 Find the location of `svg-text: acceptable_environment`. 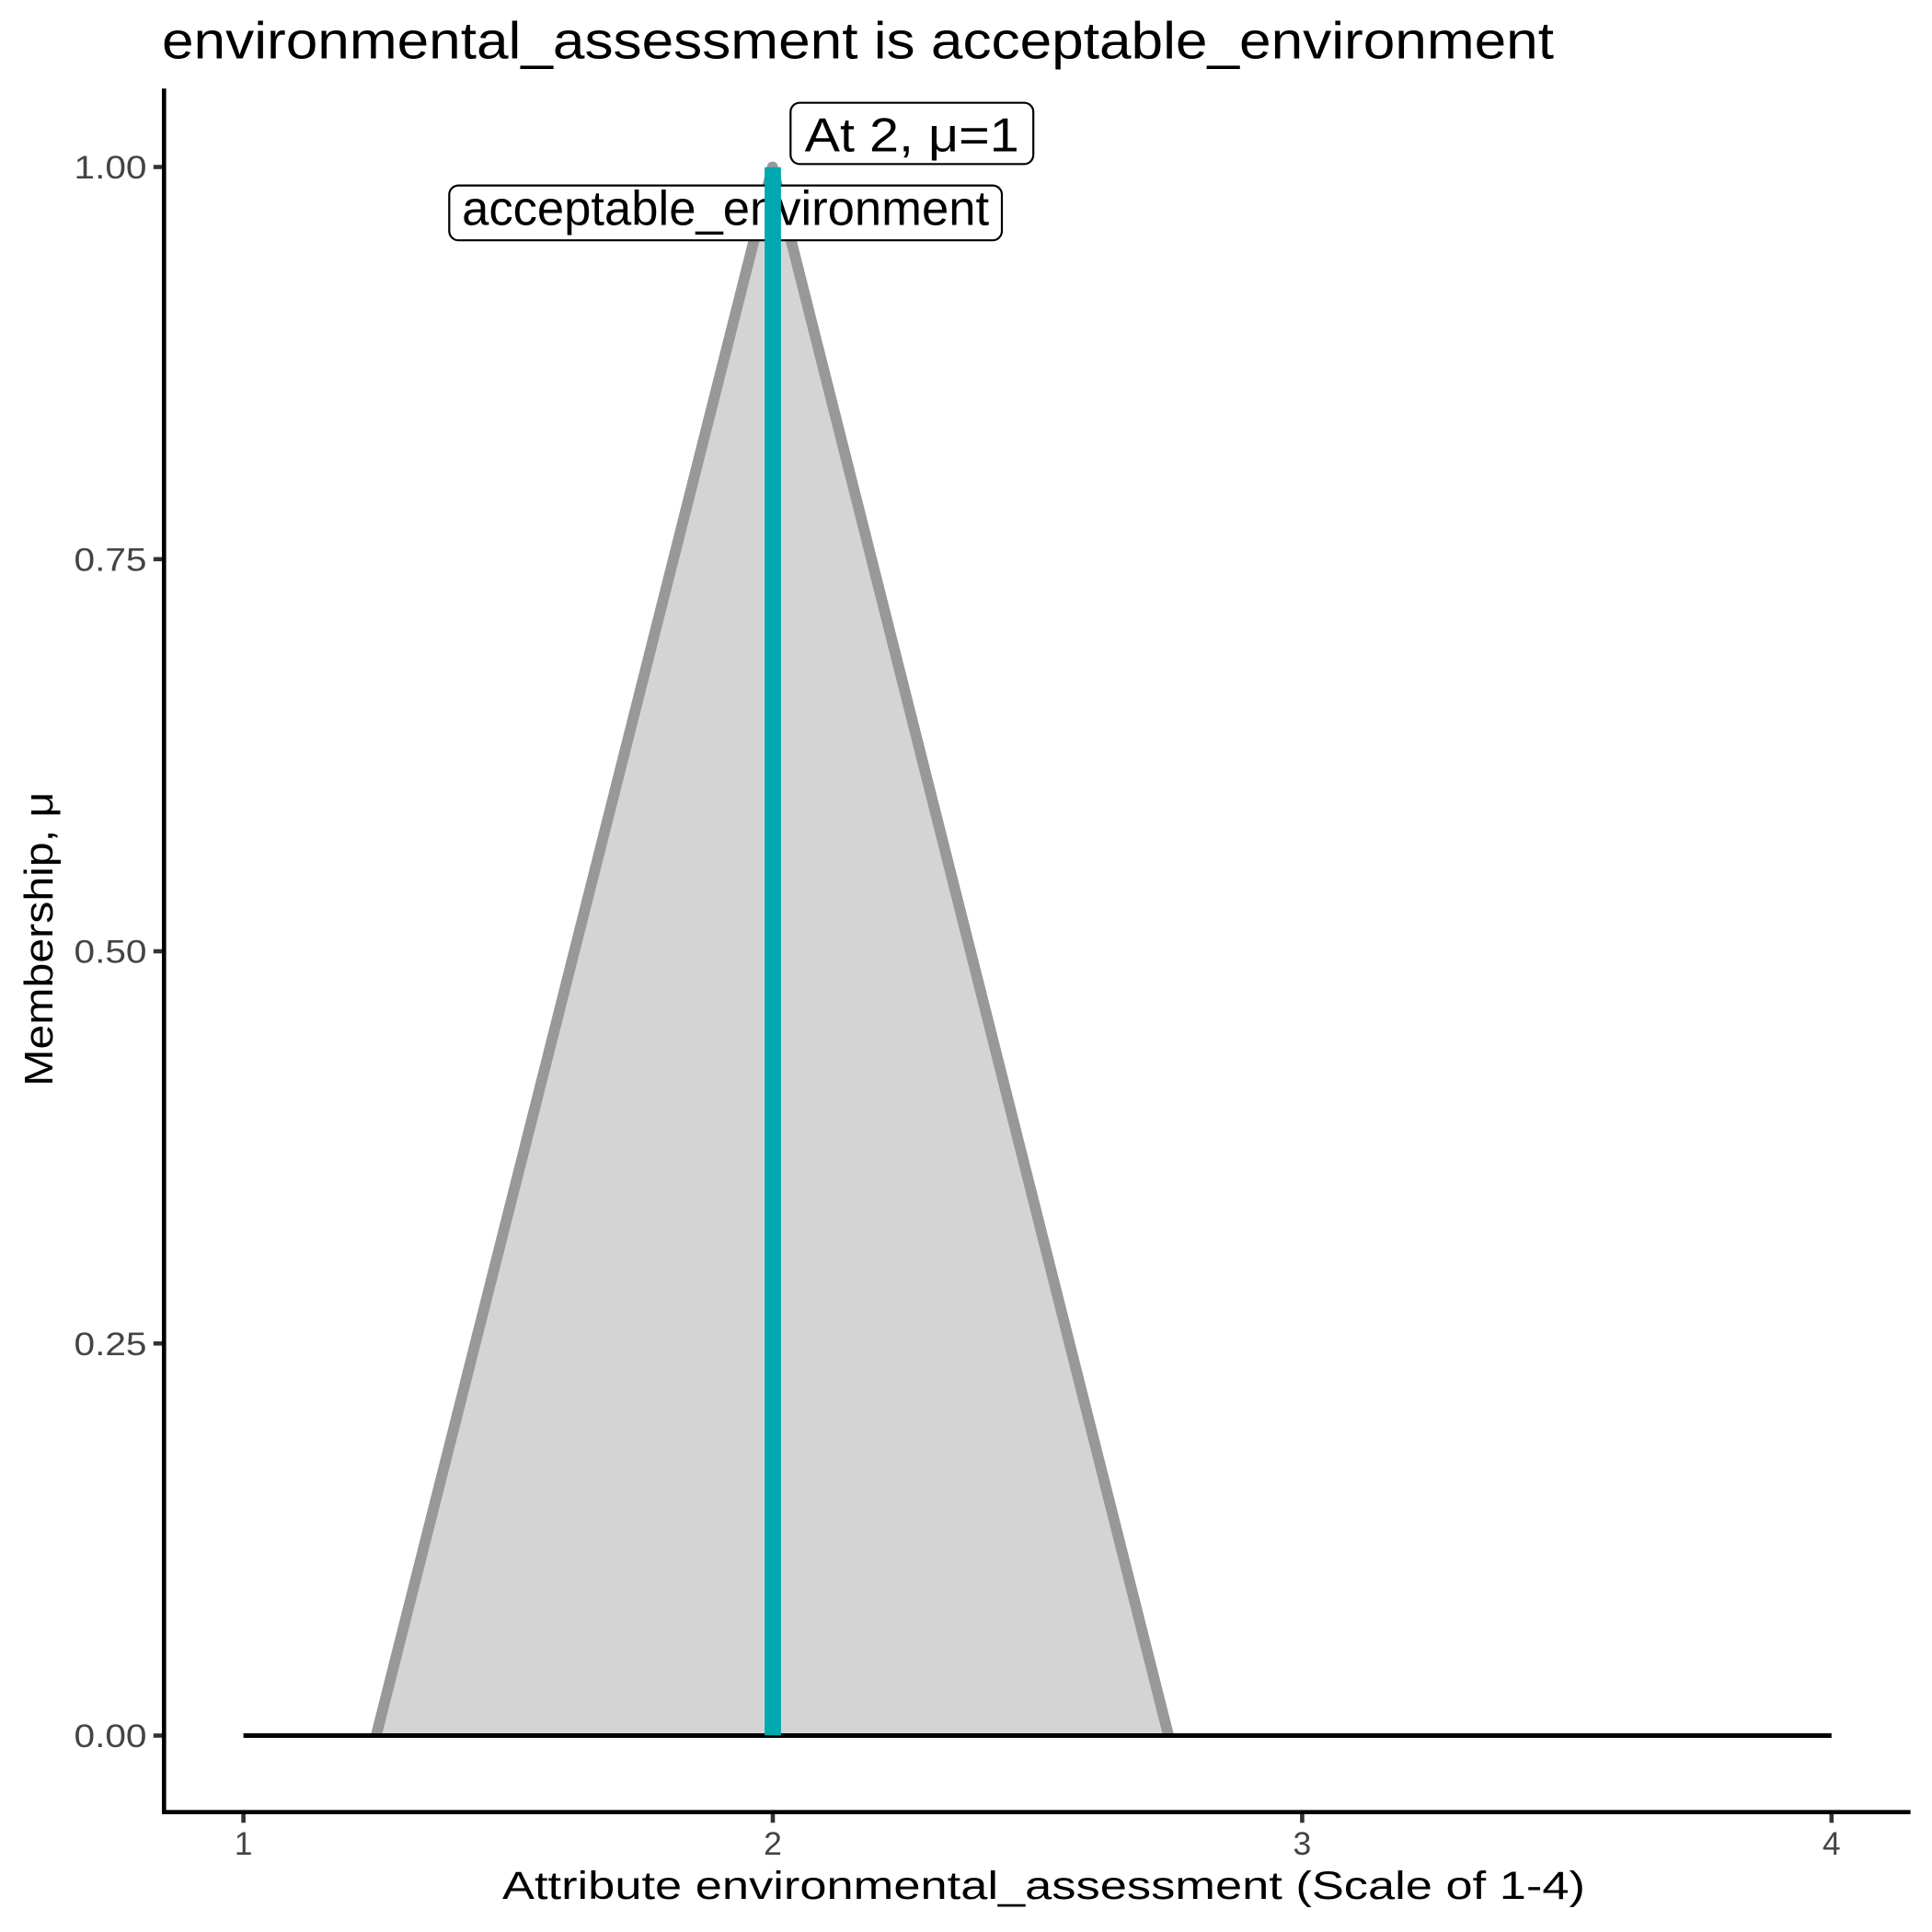

svg-text: acceptable_environment is located at coordinates (725, 209).